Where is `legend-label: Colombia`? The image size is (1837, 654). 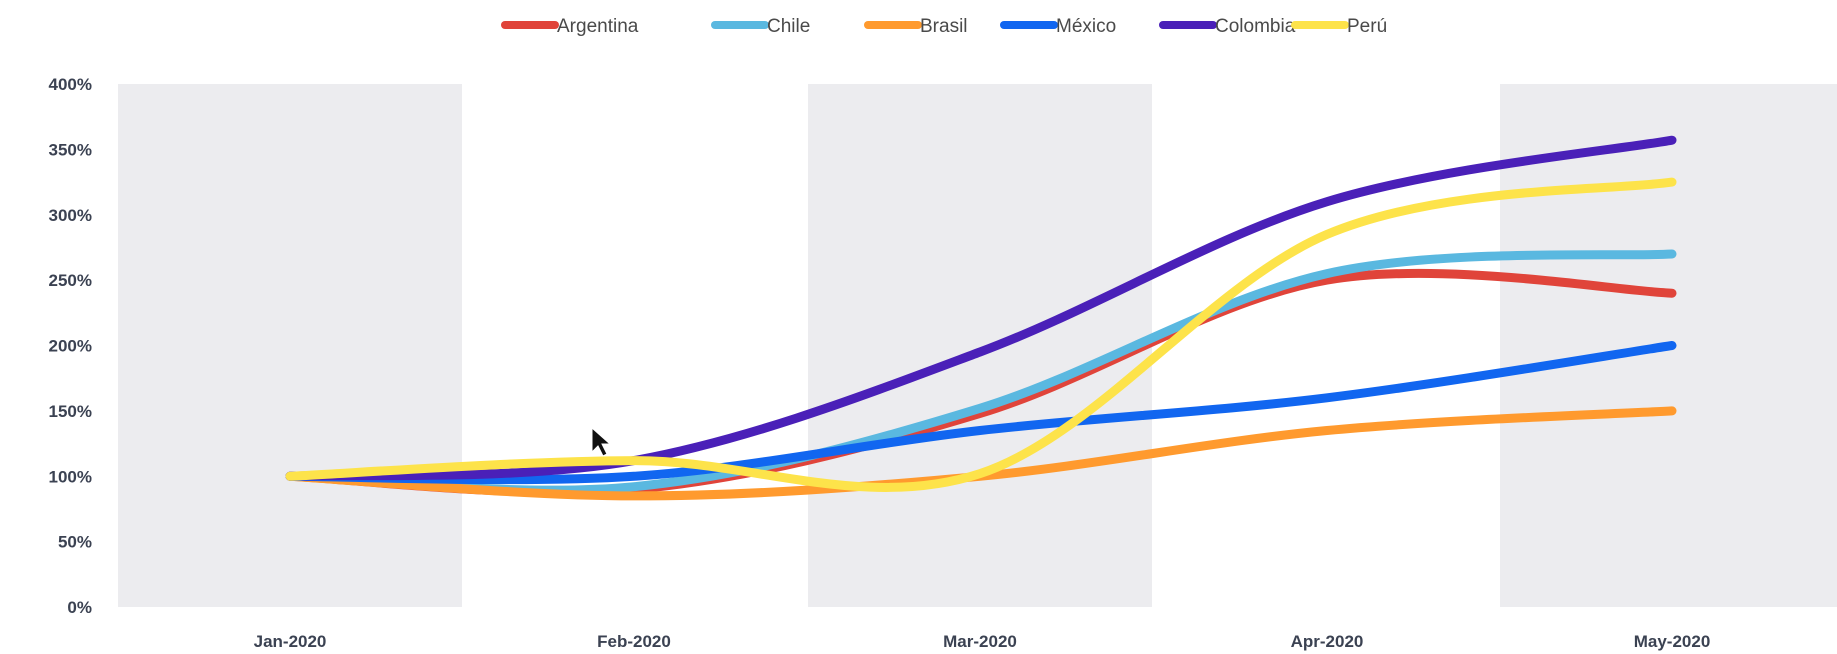 legend-label: Colombia is located at coordinates (1255, 26).